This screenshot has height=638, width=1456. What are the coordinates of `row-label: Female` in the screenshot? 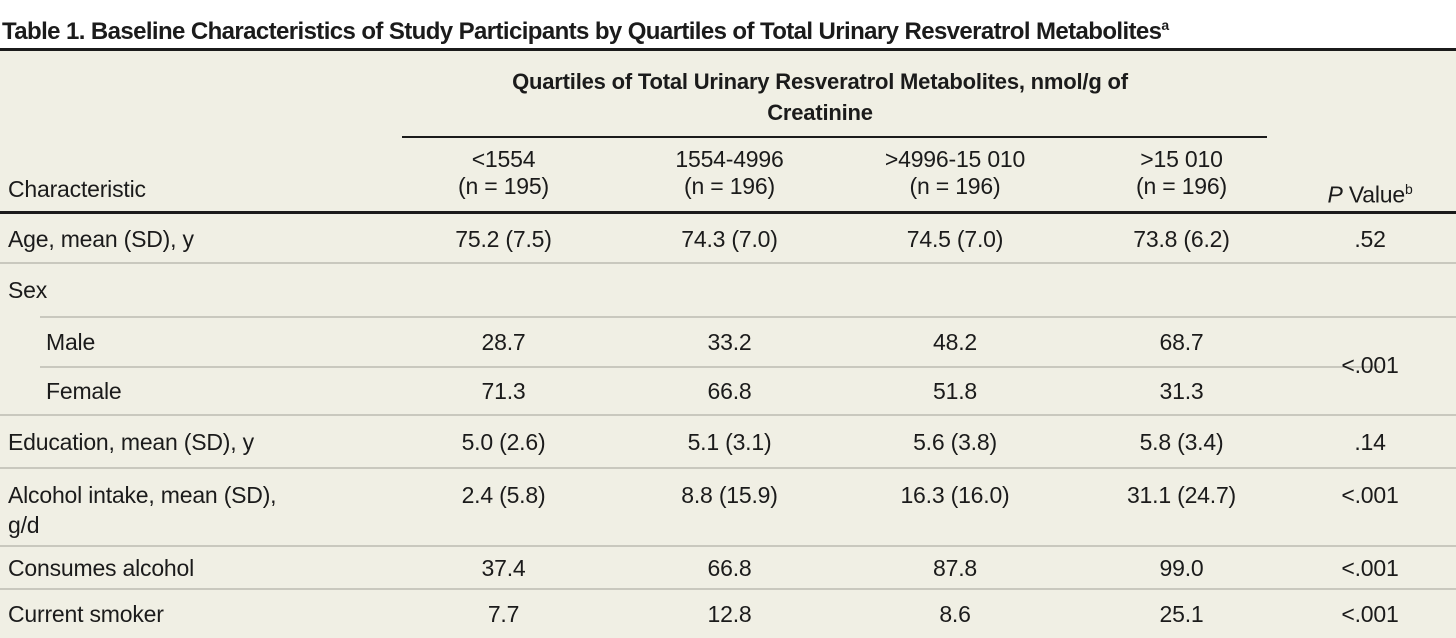 It's located at (84, 391).